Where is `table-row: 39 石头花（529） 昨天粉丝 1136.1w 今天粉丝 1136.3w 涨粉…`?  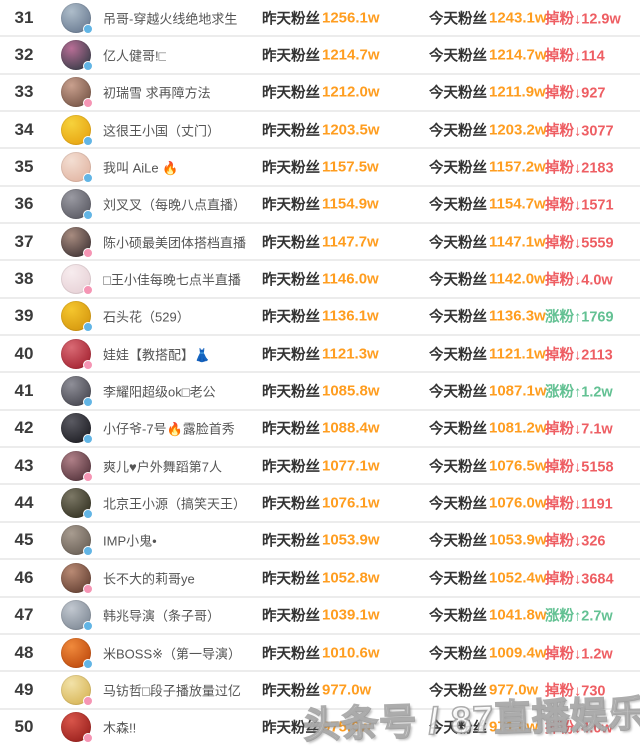 table-row: 39 石头花（529） 昨天粉丝 1136.1w 今天粉丝 1136.3w 涨粉… is located at coordinates (320, 317).